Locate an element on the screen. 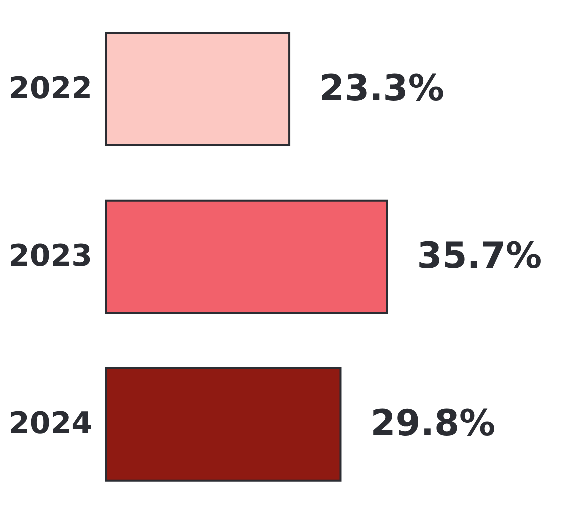 The height and width of the screenshot is (514, 578). y-tick-label: 2023 is located at coordinates (50, 256).